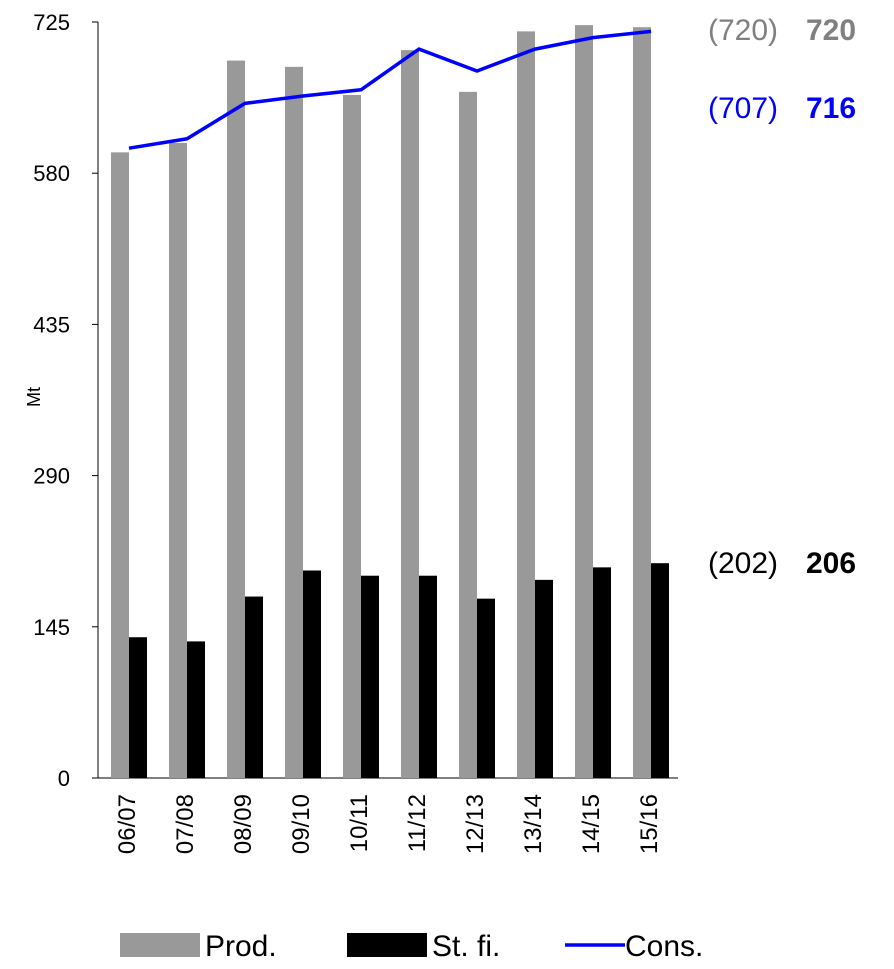  I want to click on x-tick-label: 13/14, so click(533, 824).